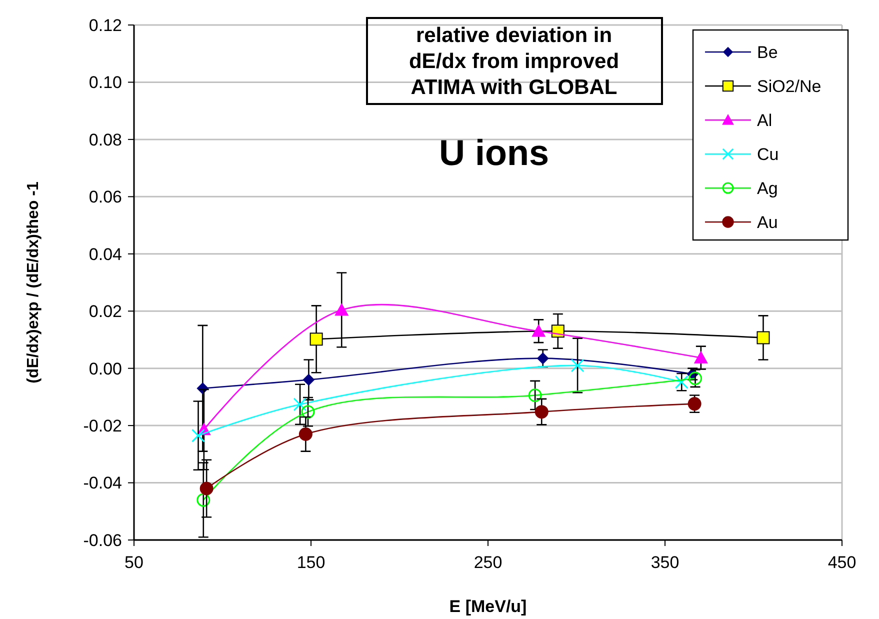  Describe the element at coordinates (105, 82) in the screenshot. I see `y-tick-label: 0.10` at that location.